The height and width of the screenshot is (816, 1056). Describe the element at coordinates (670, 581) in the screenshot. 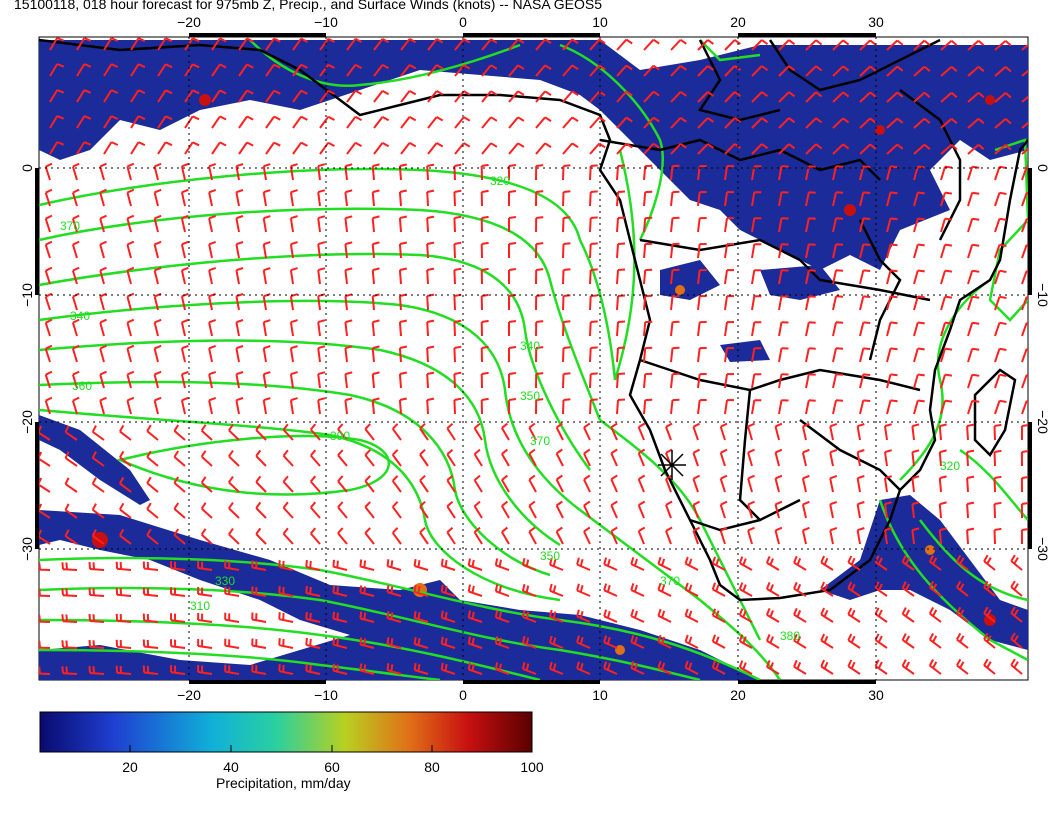

I see `svg-text: 370` at that location.